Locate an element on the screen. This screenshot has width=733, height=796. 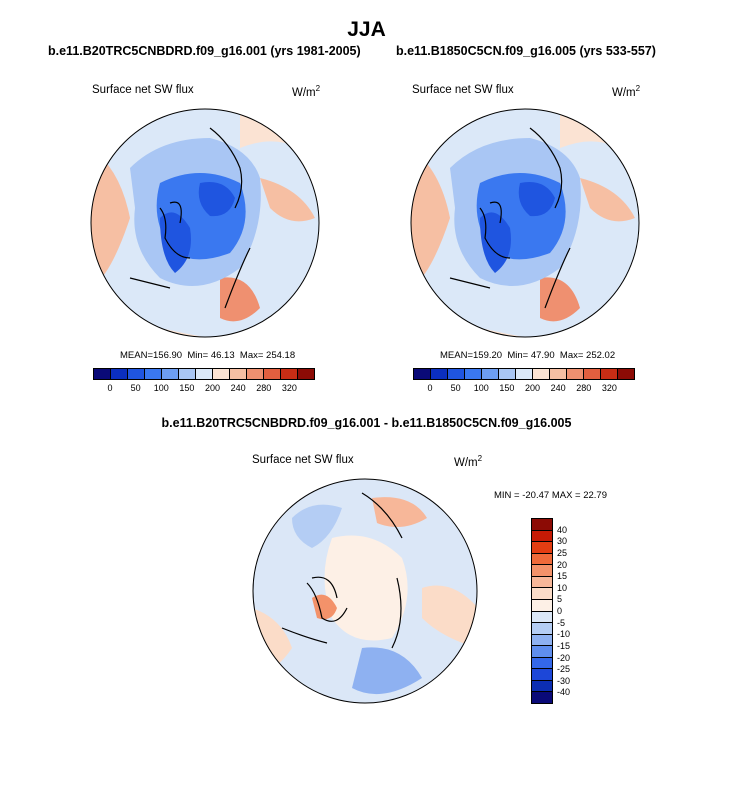
left-colorbar-tick-label: 320 is located at coordinates (289, 388).